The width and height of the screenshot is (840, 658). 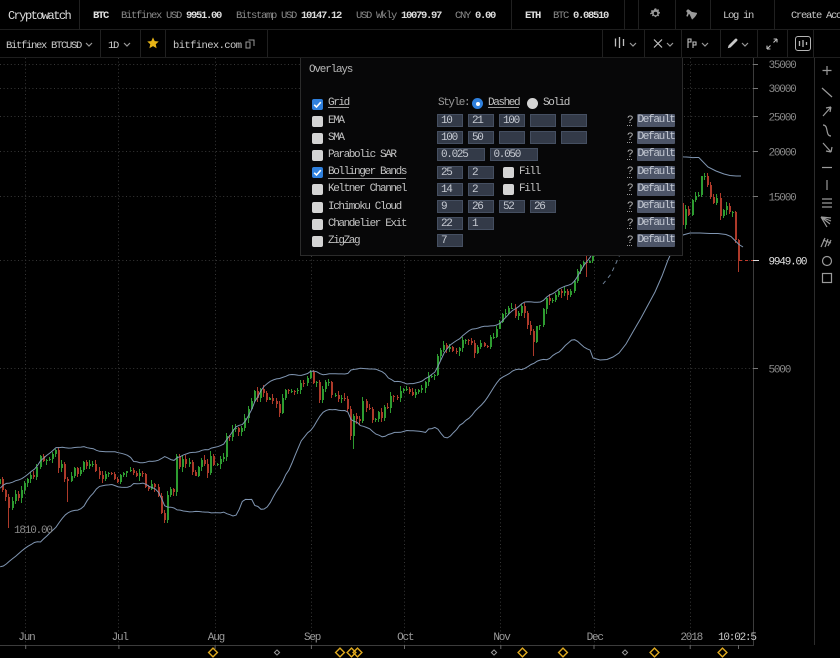 I want to click on svg-text: 9949.00, so click(x=788, y=263).